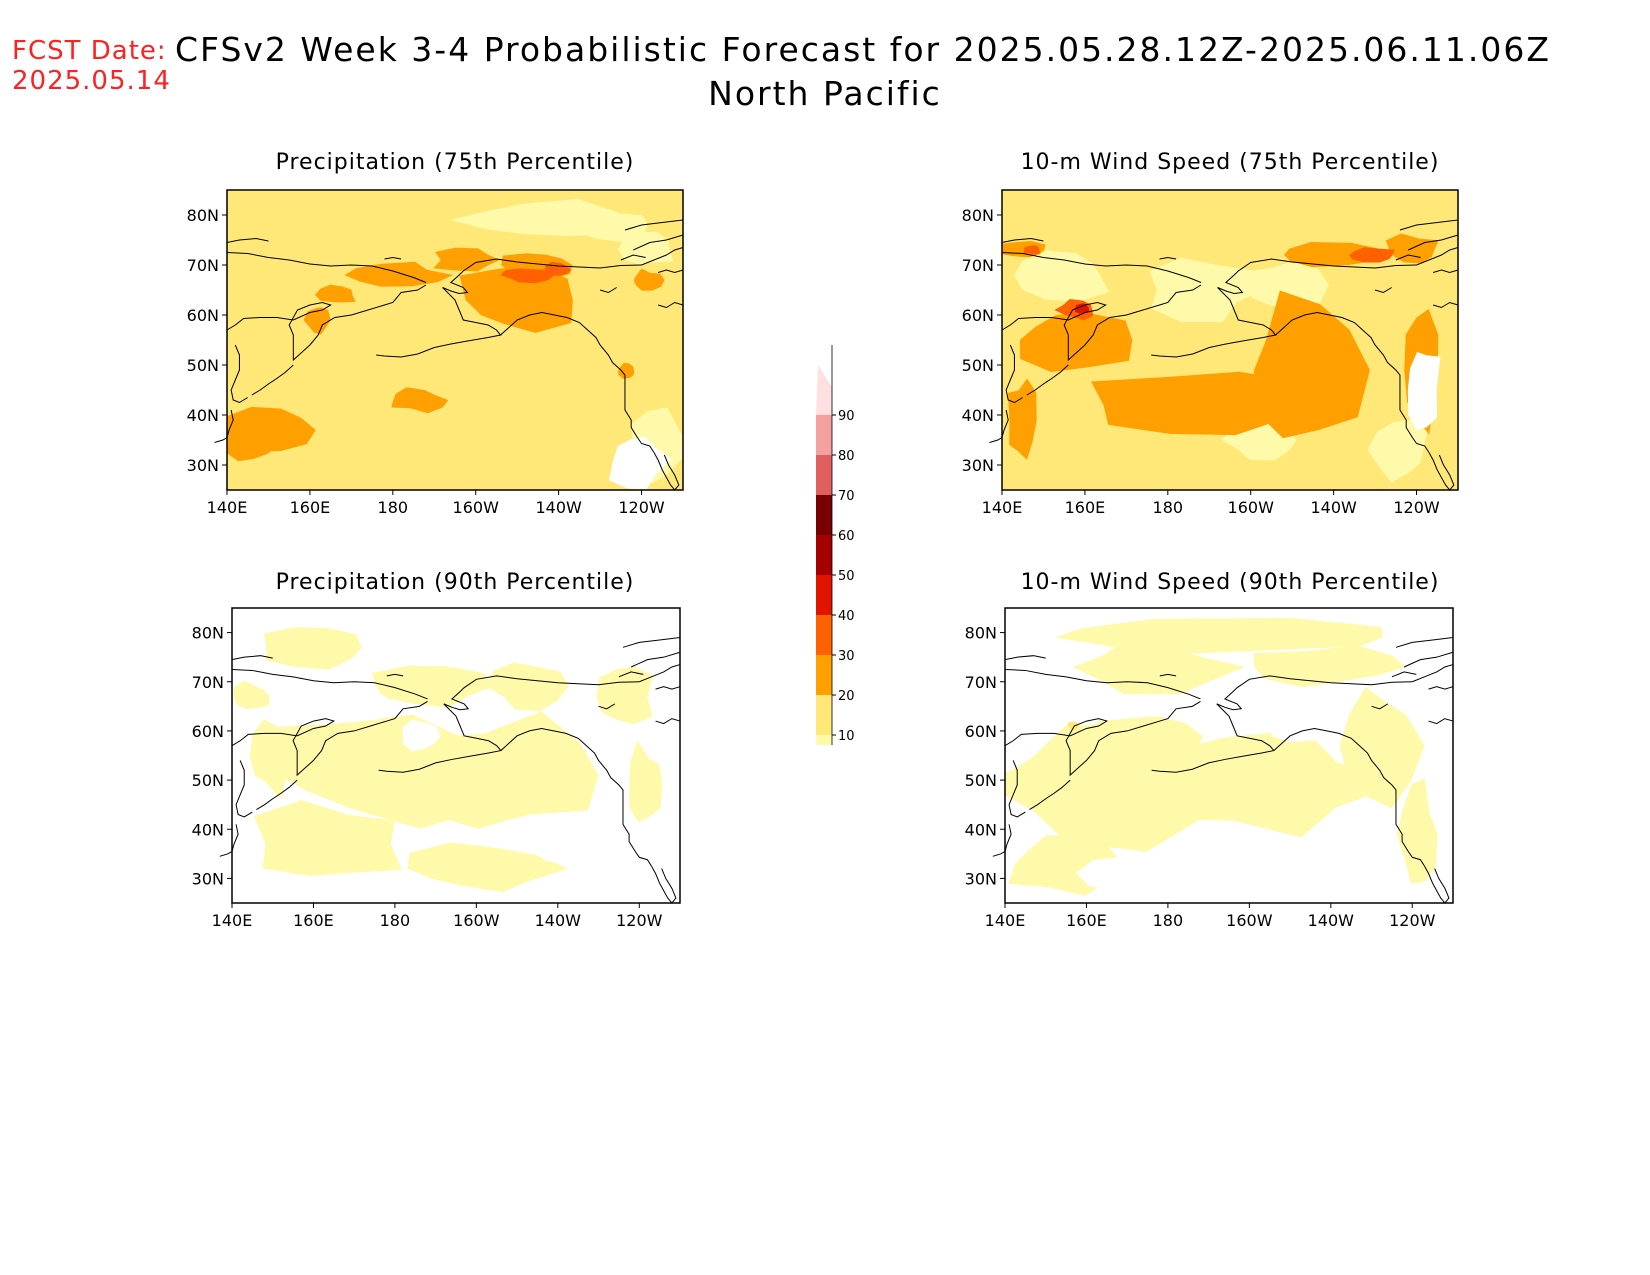  I want to click on map-fill, so click(455, 340).